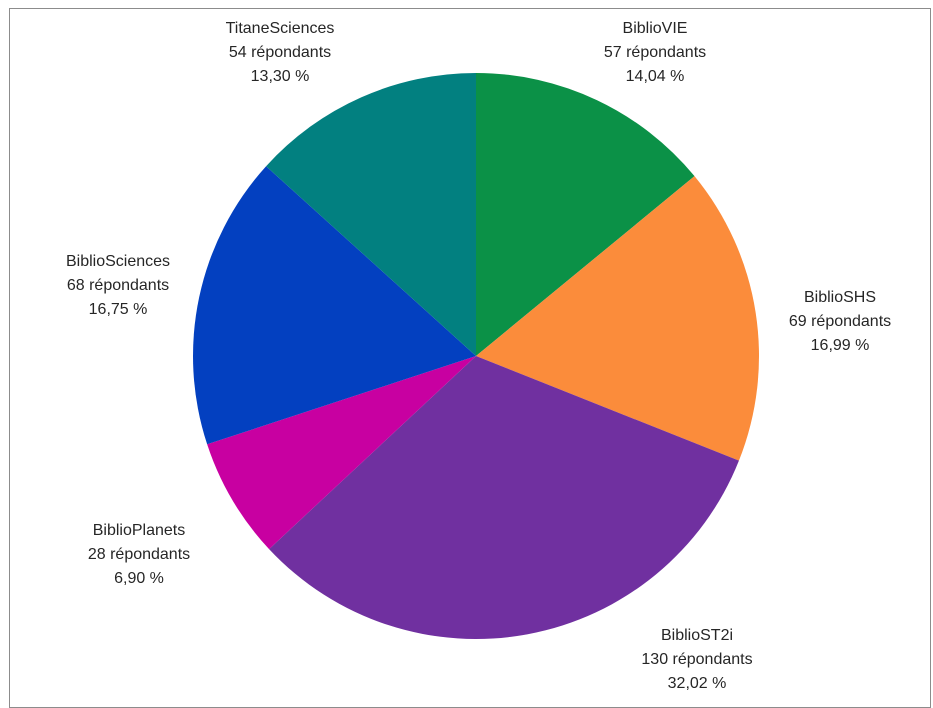 The width and height of the screenshot is (933, 708). I want to click on slice-label-bibliost2i: BiblioST2i 130 répondants 32,02 %, so click(696, 659).